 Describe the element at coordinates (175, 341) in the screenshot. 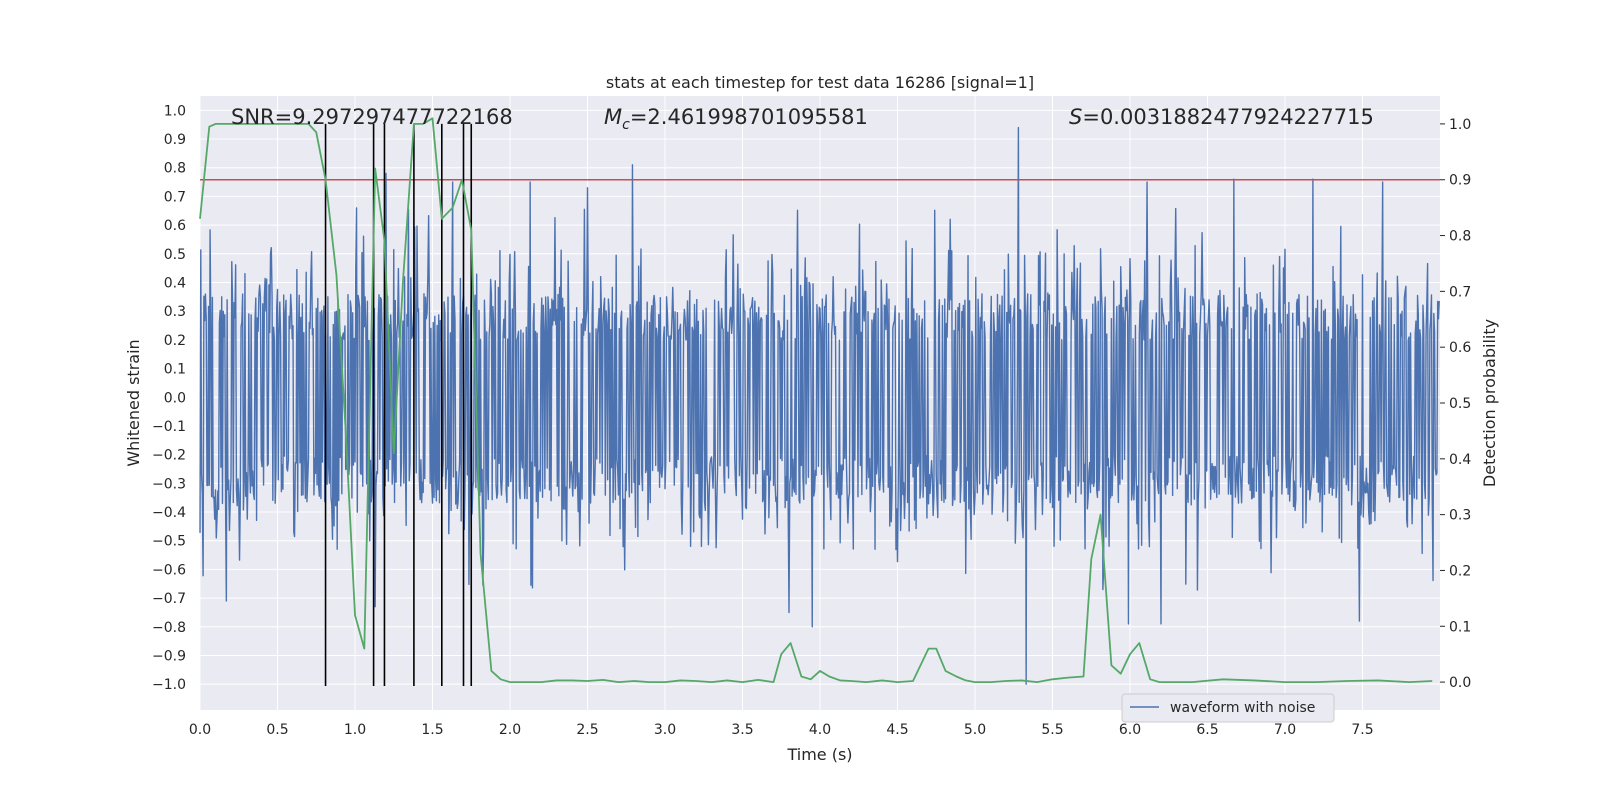

I see `y-tick-label: 0.2` at that location.